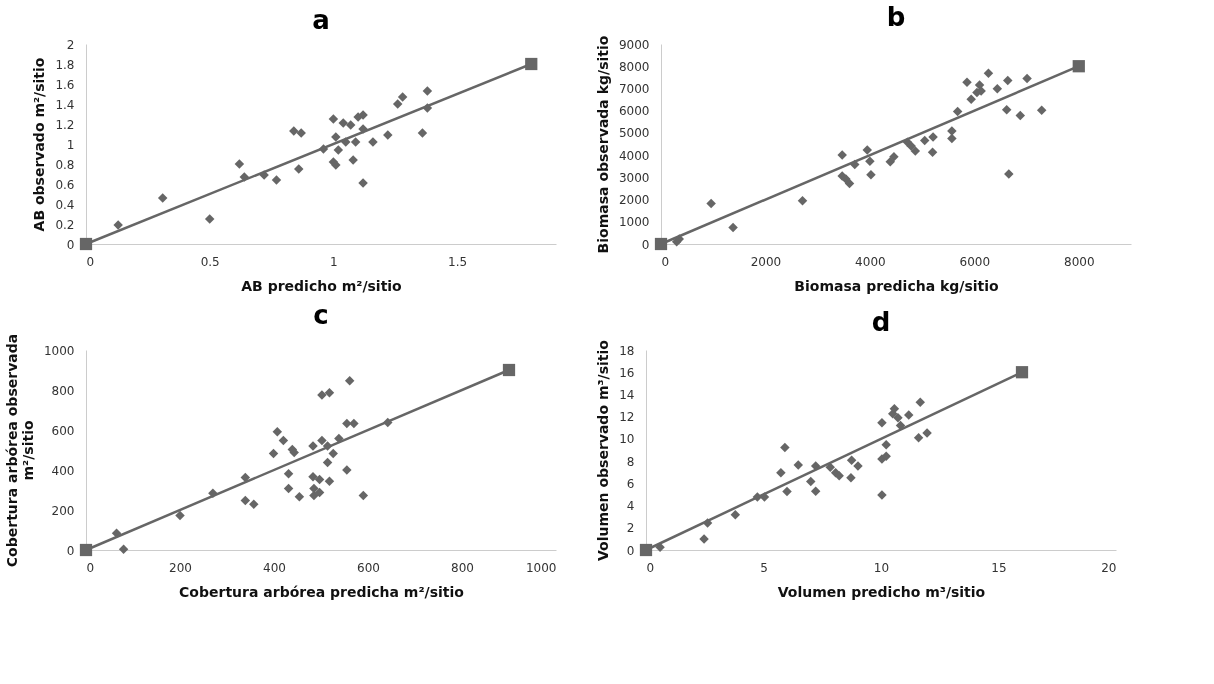 This screenshot has height=684, width=1214. What do you see at coordinates (322, 591) in the screenshot?
I see `x-axis-title: Cobertura arbórea predicha m²/sitio` at bounding box center [322, 591].